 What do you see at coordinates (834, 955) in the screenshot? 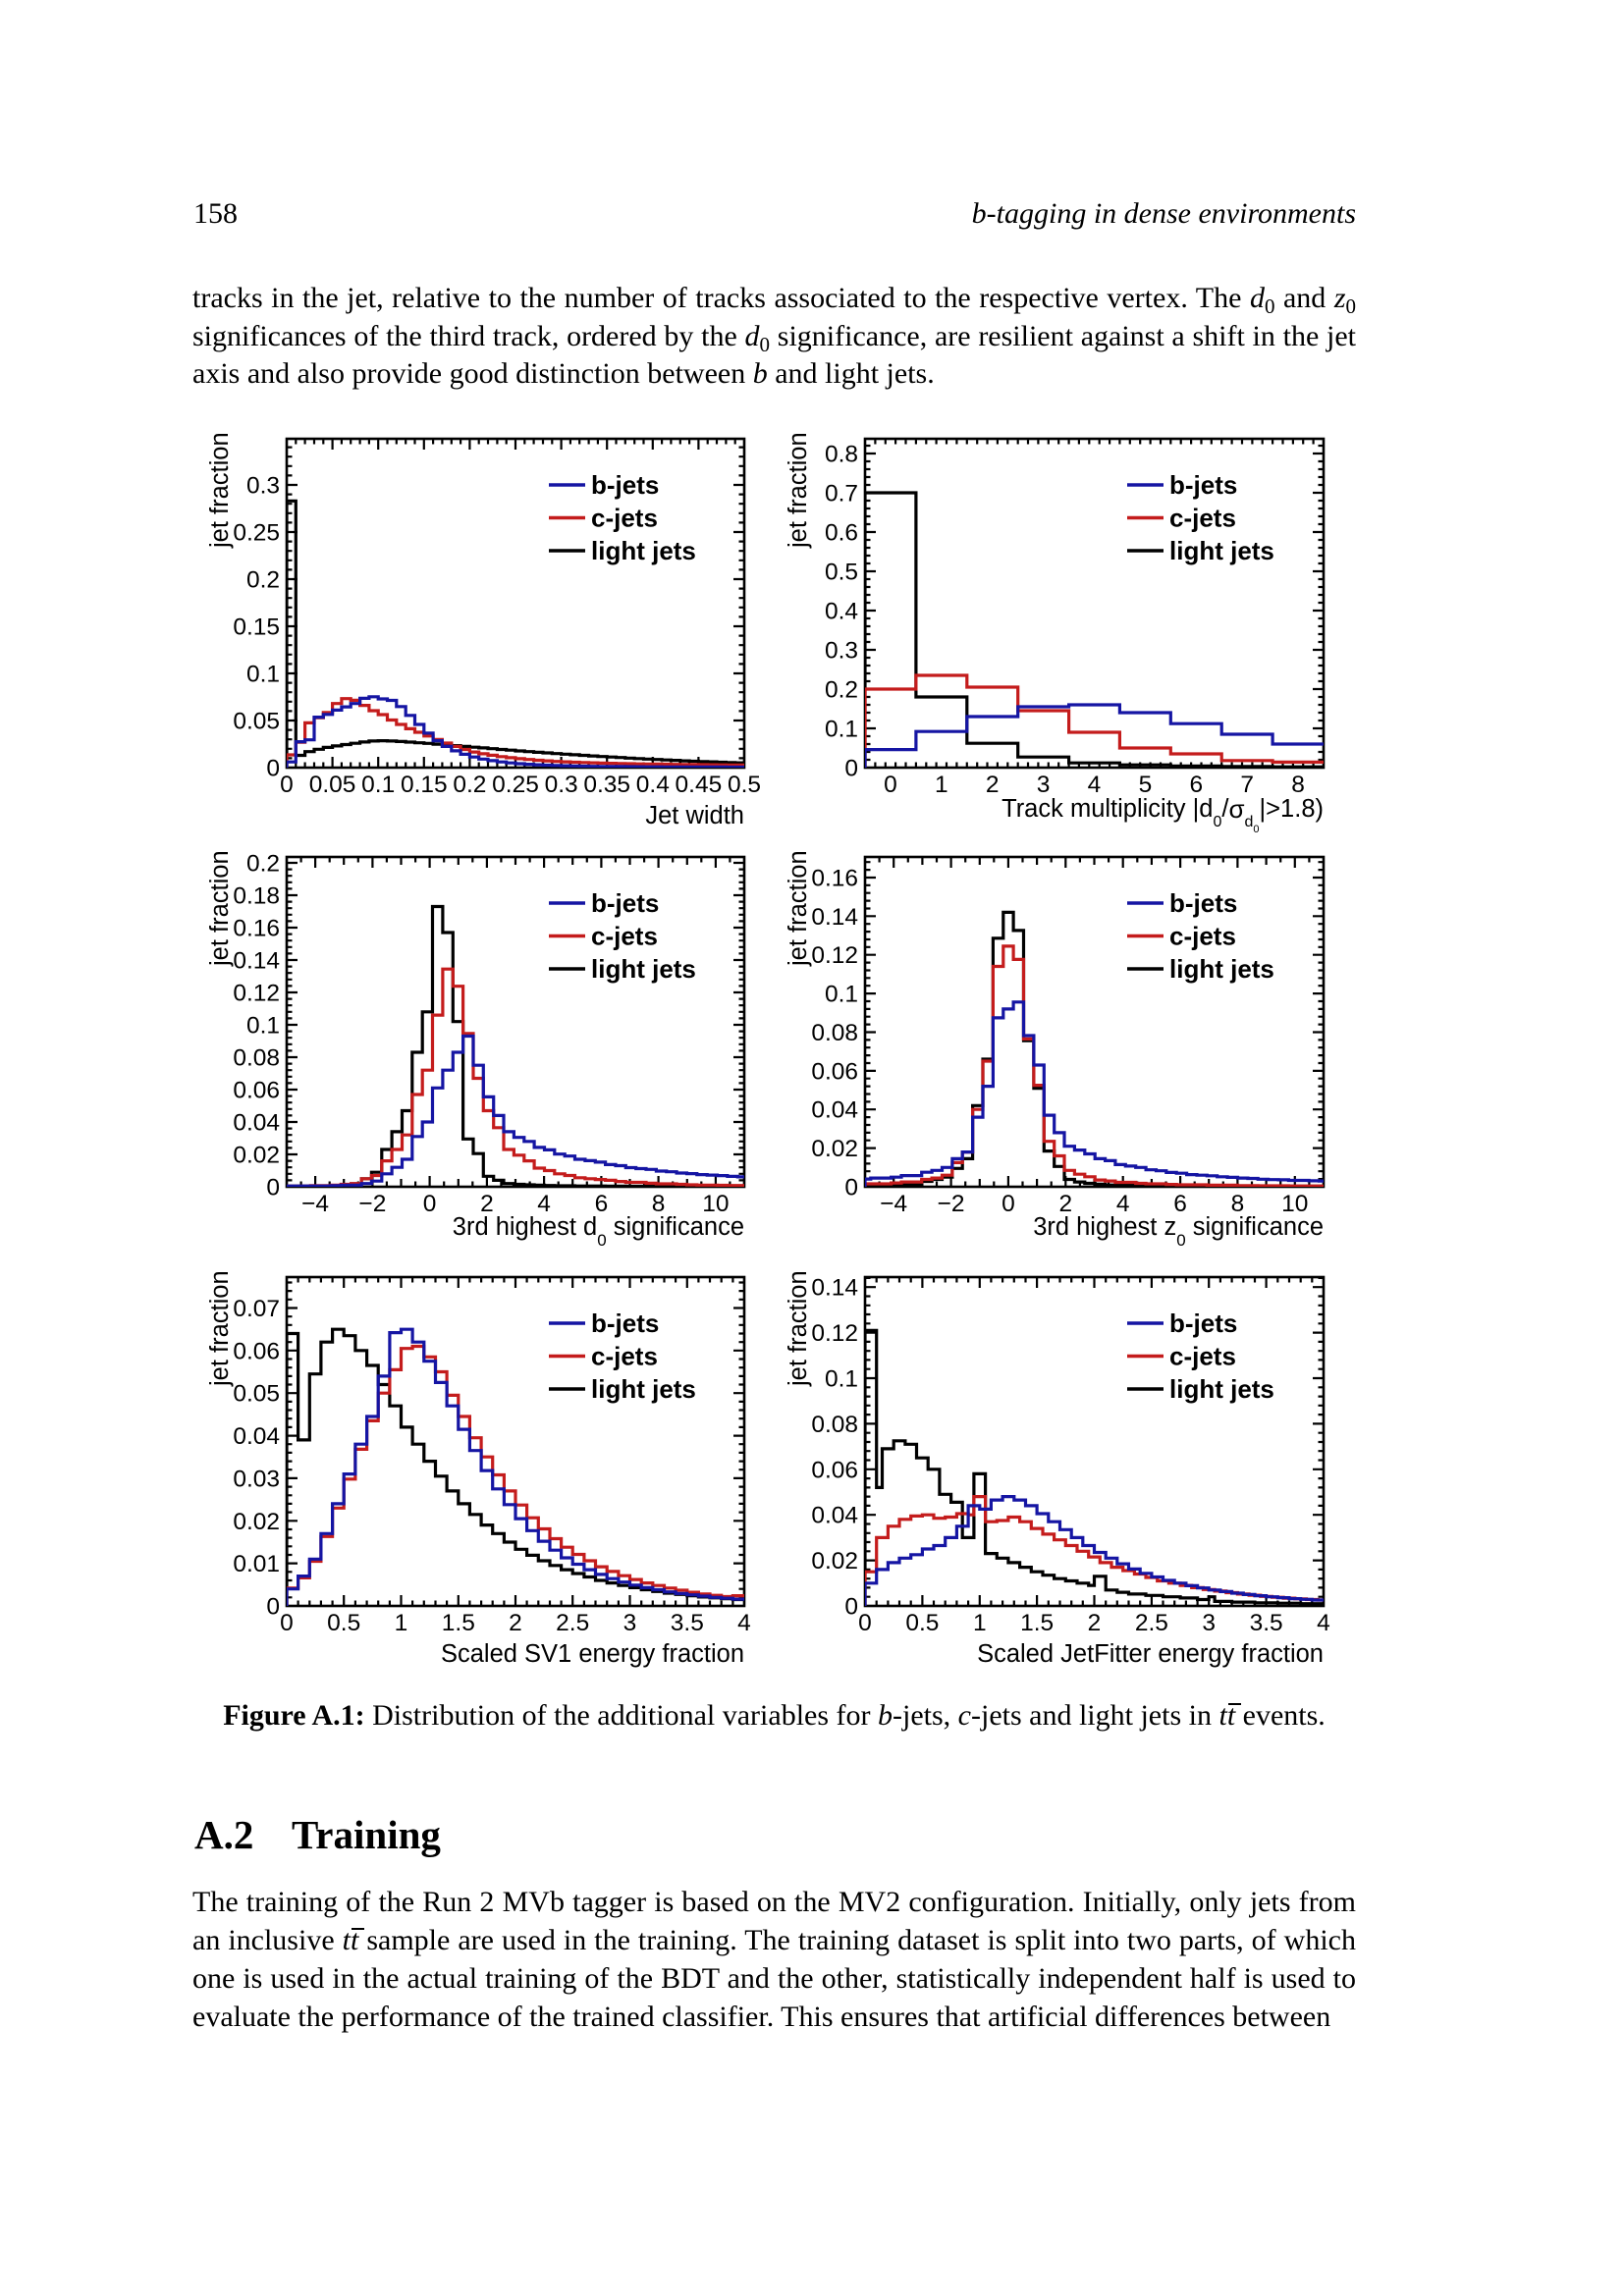
I see `svg-text: 0.12` at bounding box center [834, 955].